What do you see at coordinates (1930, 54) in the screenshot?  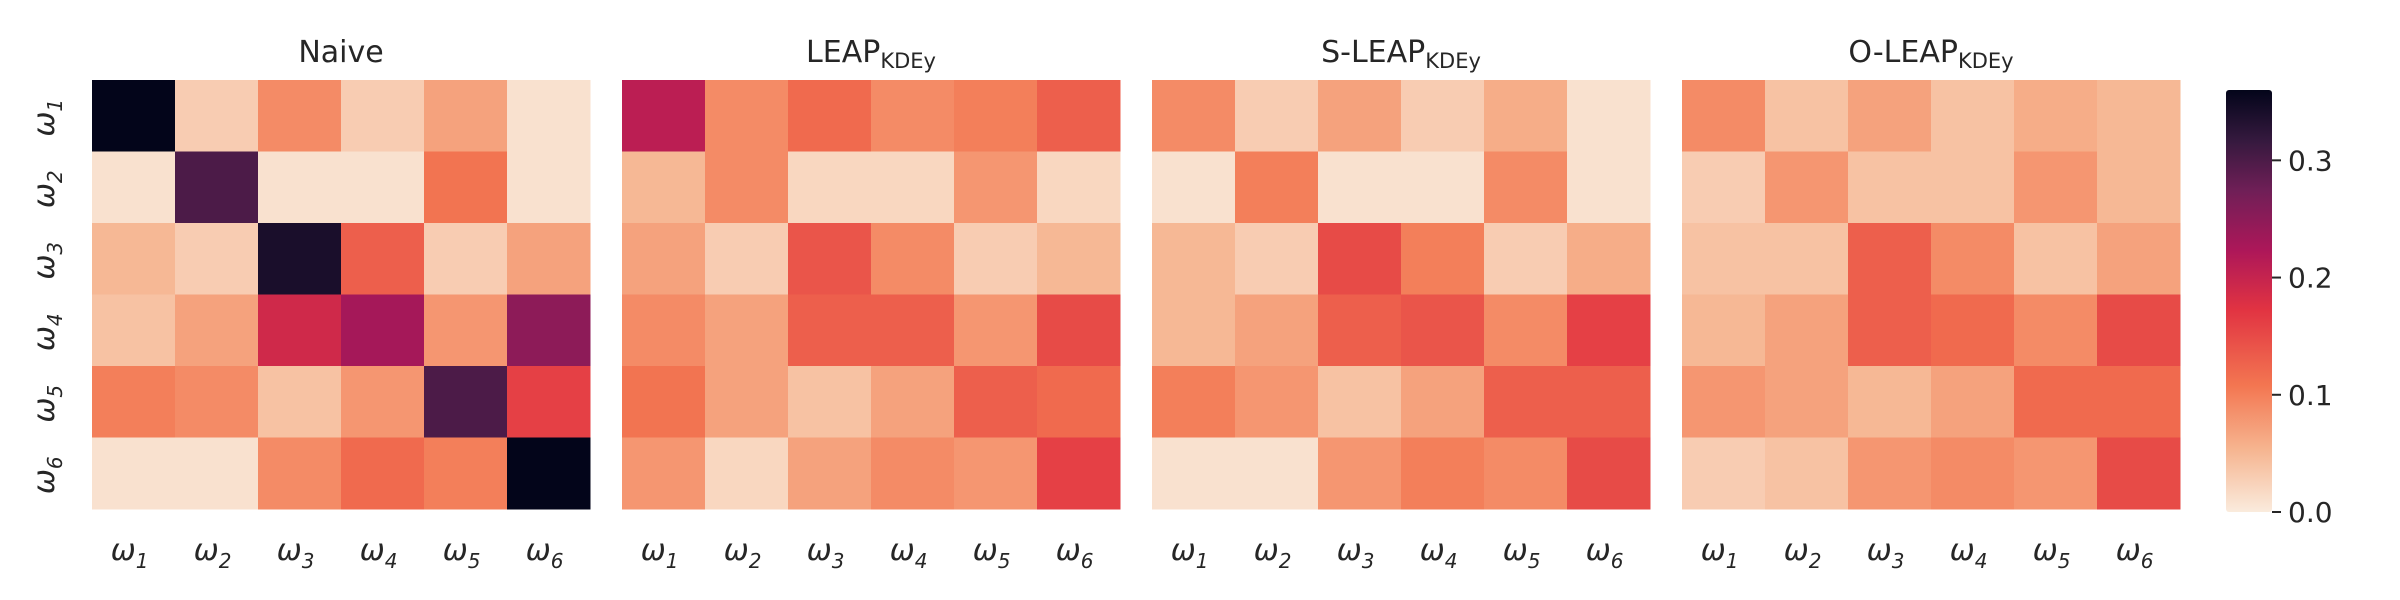 I see `panel-title: O-LEAPKDEy` at bounding box center [1930, 54].